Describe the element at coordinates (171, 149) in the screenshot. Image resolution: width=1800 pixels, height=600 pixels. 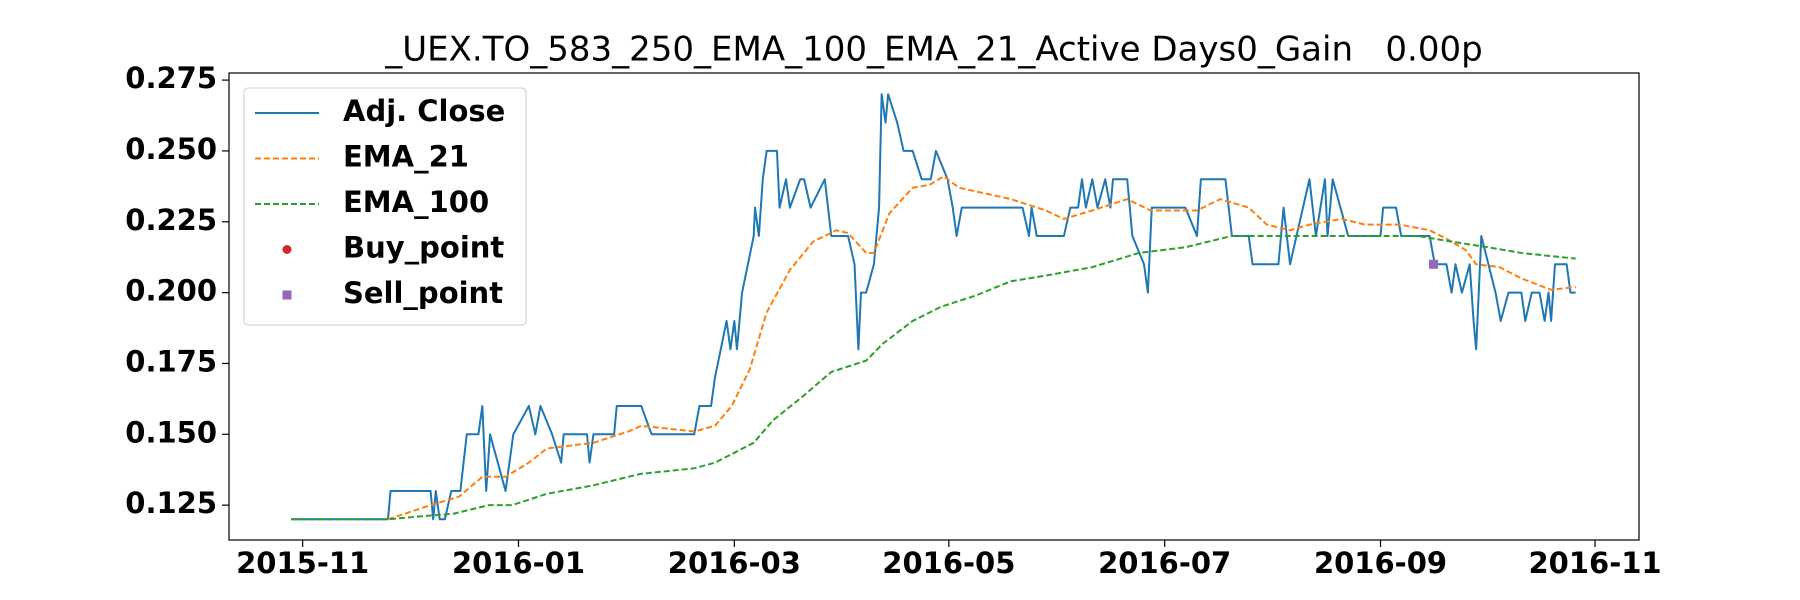
I see `y-tick-label: 0.250` at that location.